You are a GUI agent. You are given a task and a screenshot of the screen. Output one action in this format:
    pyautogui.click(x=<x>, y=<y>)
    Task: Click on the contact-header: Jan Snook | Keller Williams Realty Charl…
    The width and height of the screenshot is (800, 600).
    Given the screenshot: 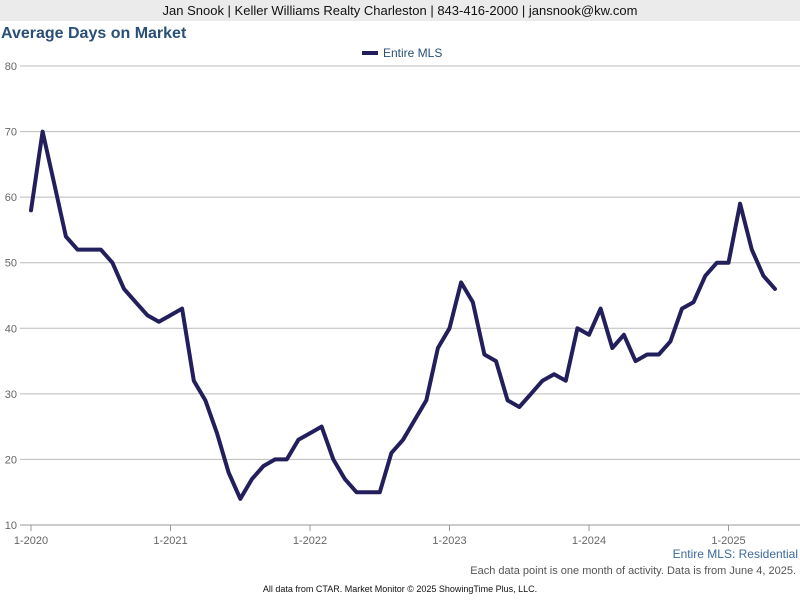 What is the action you would take?
    pyautogui.click(x=400, y=10)
    